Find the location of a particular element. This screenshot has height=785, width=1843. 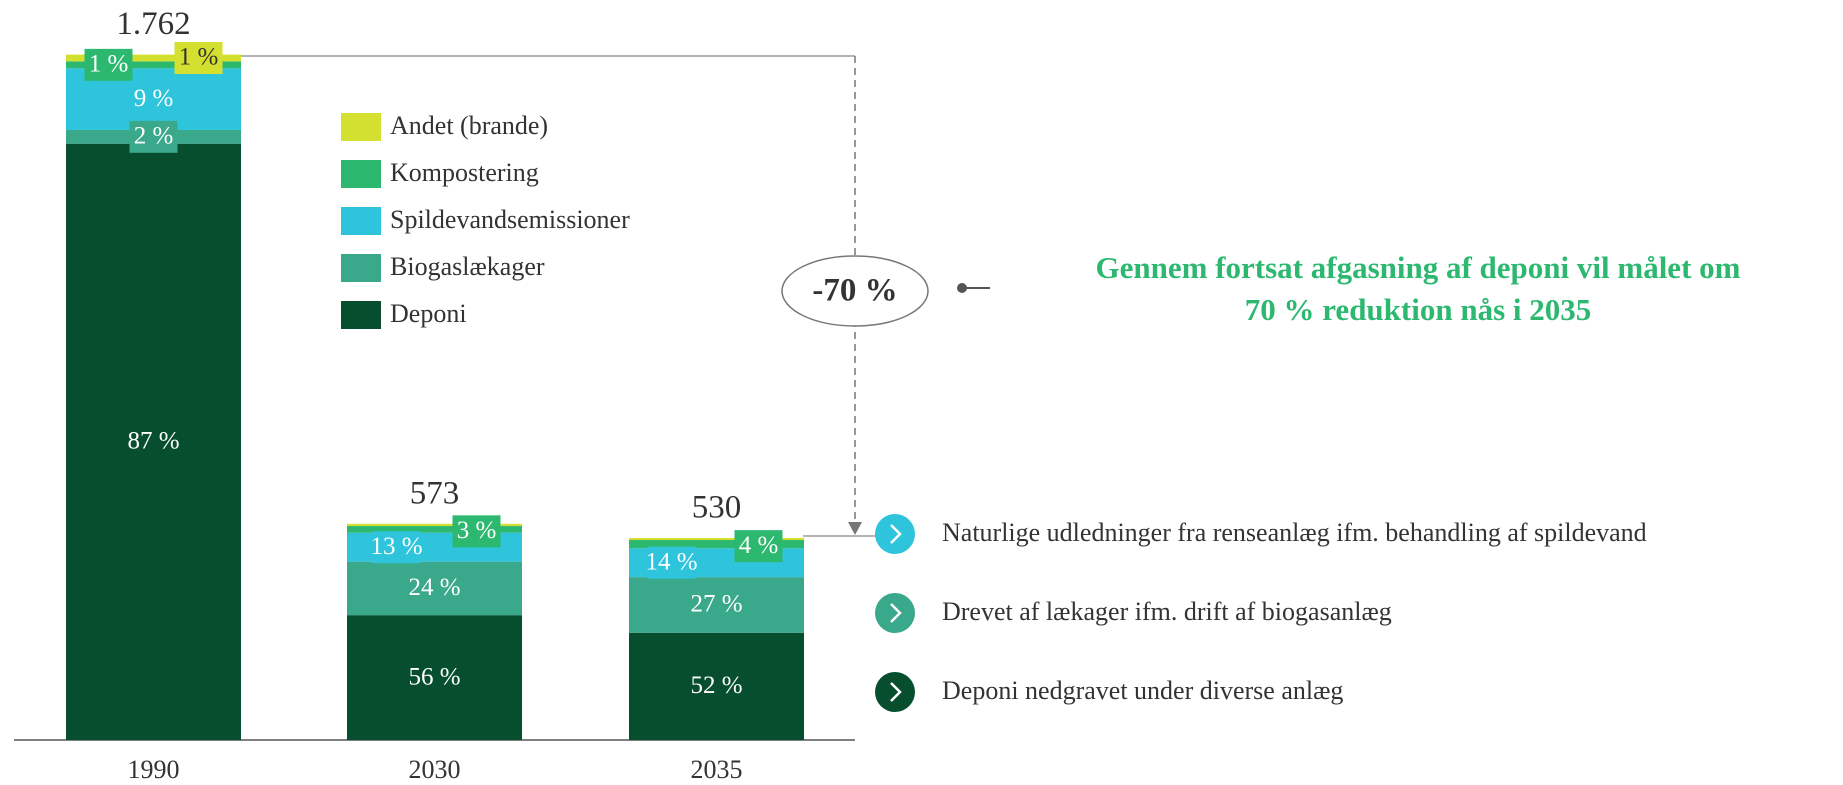

data-label: 2 % is located at coordinates (154, 136).